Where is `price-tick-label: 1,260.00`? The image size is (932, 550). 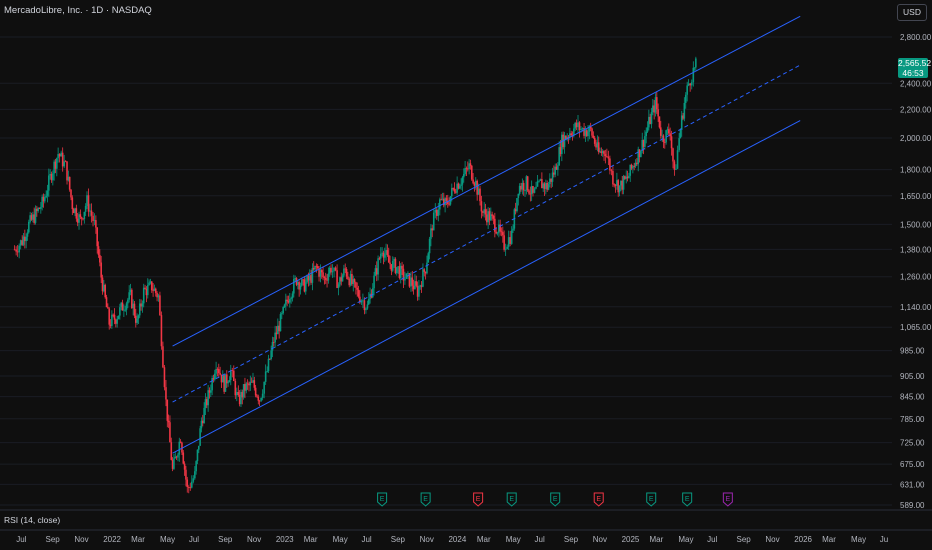 price-tick-label: 1,260.00 is located at coordinates (916, 277).